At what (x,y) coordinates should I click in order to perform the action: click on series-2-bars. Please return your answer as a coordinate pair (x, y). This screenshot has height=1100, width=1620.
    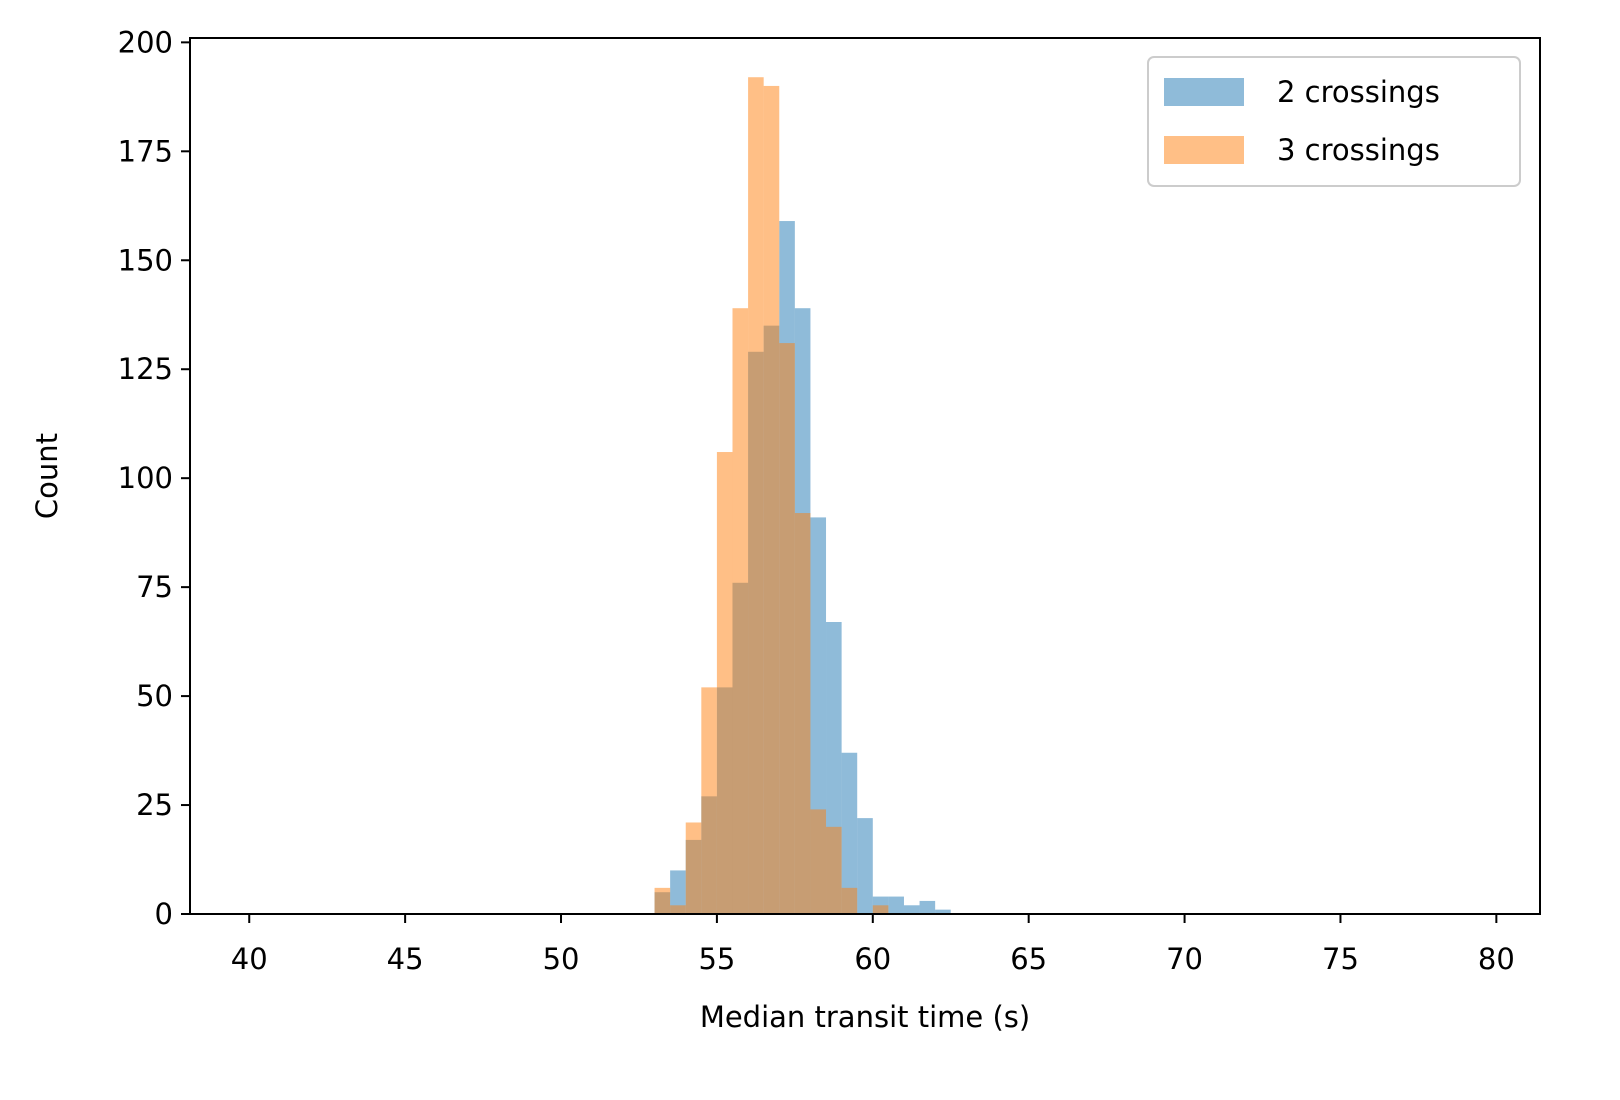
    Looking at the image, I should click on (771, 496).